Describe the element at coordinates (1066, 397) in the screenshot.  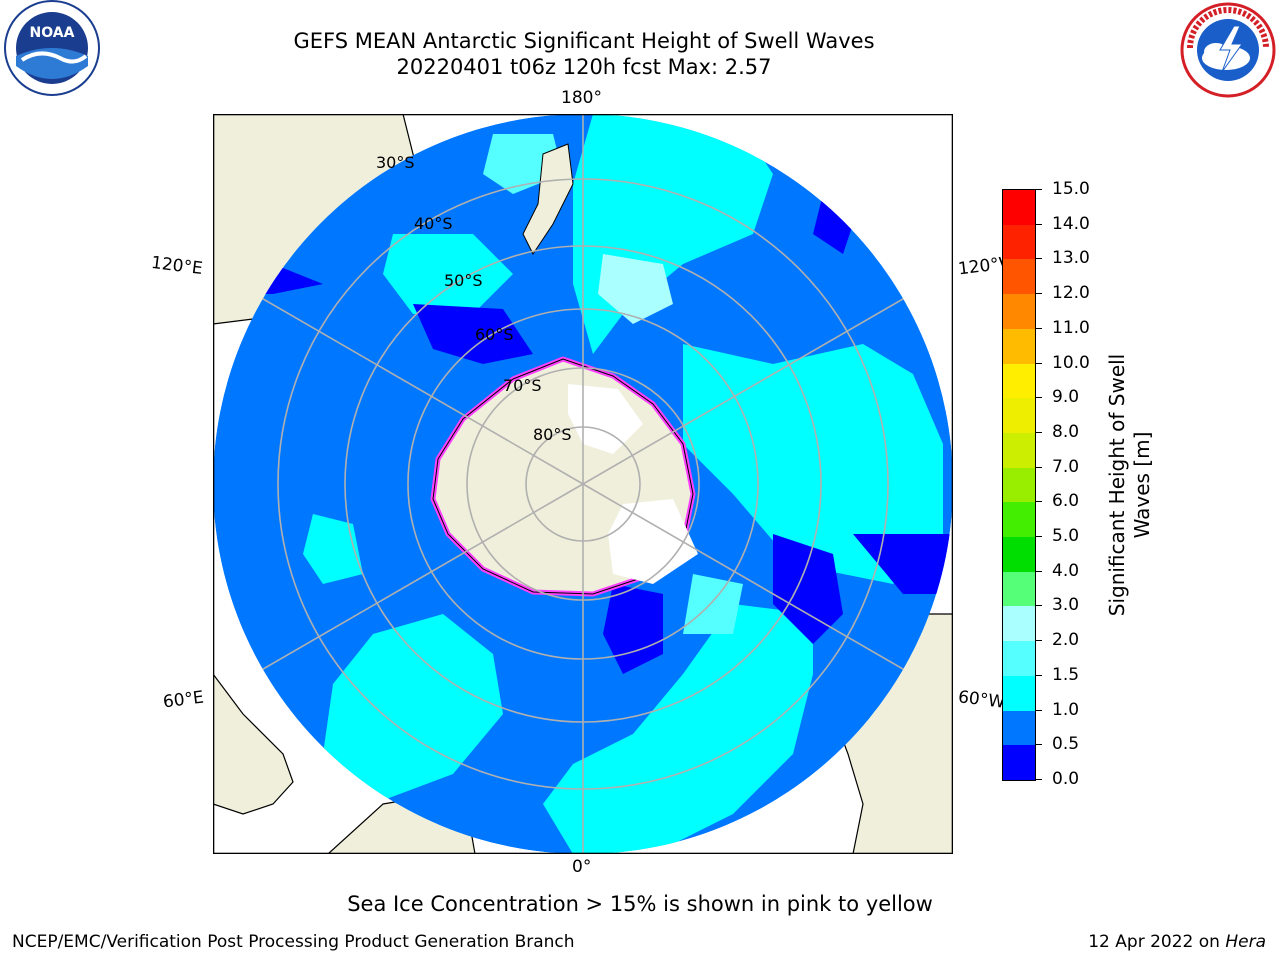
I see `colorbar-tick-label: 9.0` at that location.